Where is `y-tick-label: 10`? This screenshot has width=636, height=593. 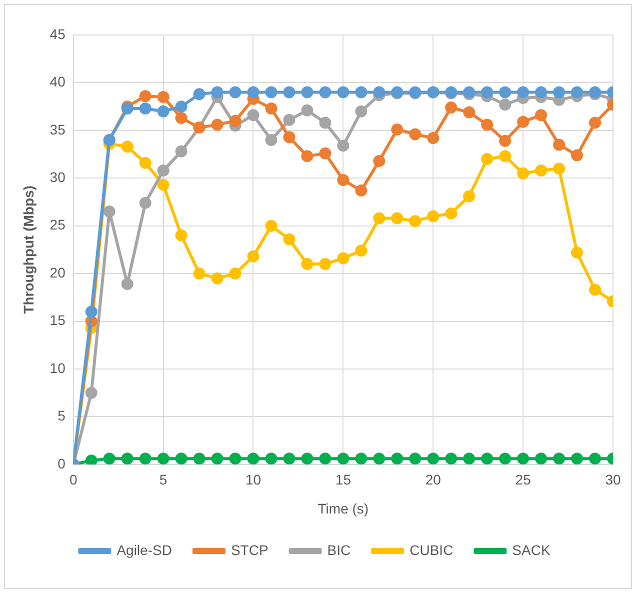 y-tick-label: 10 is located at coordinates (58, 368).